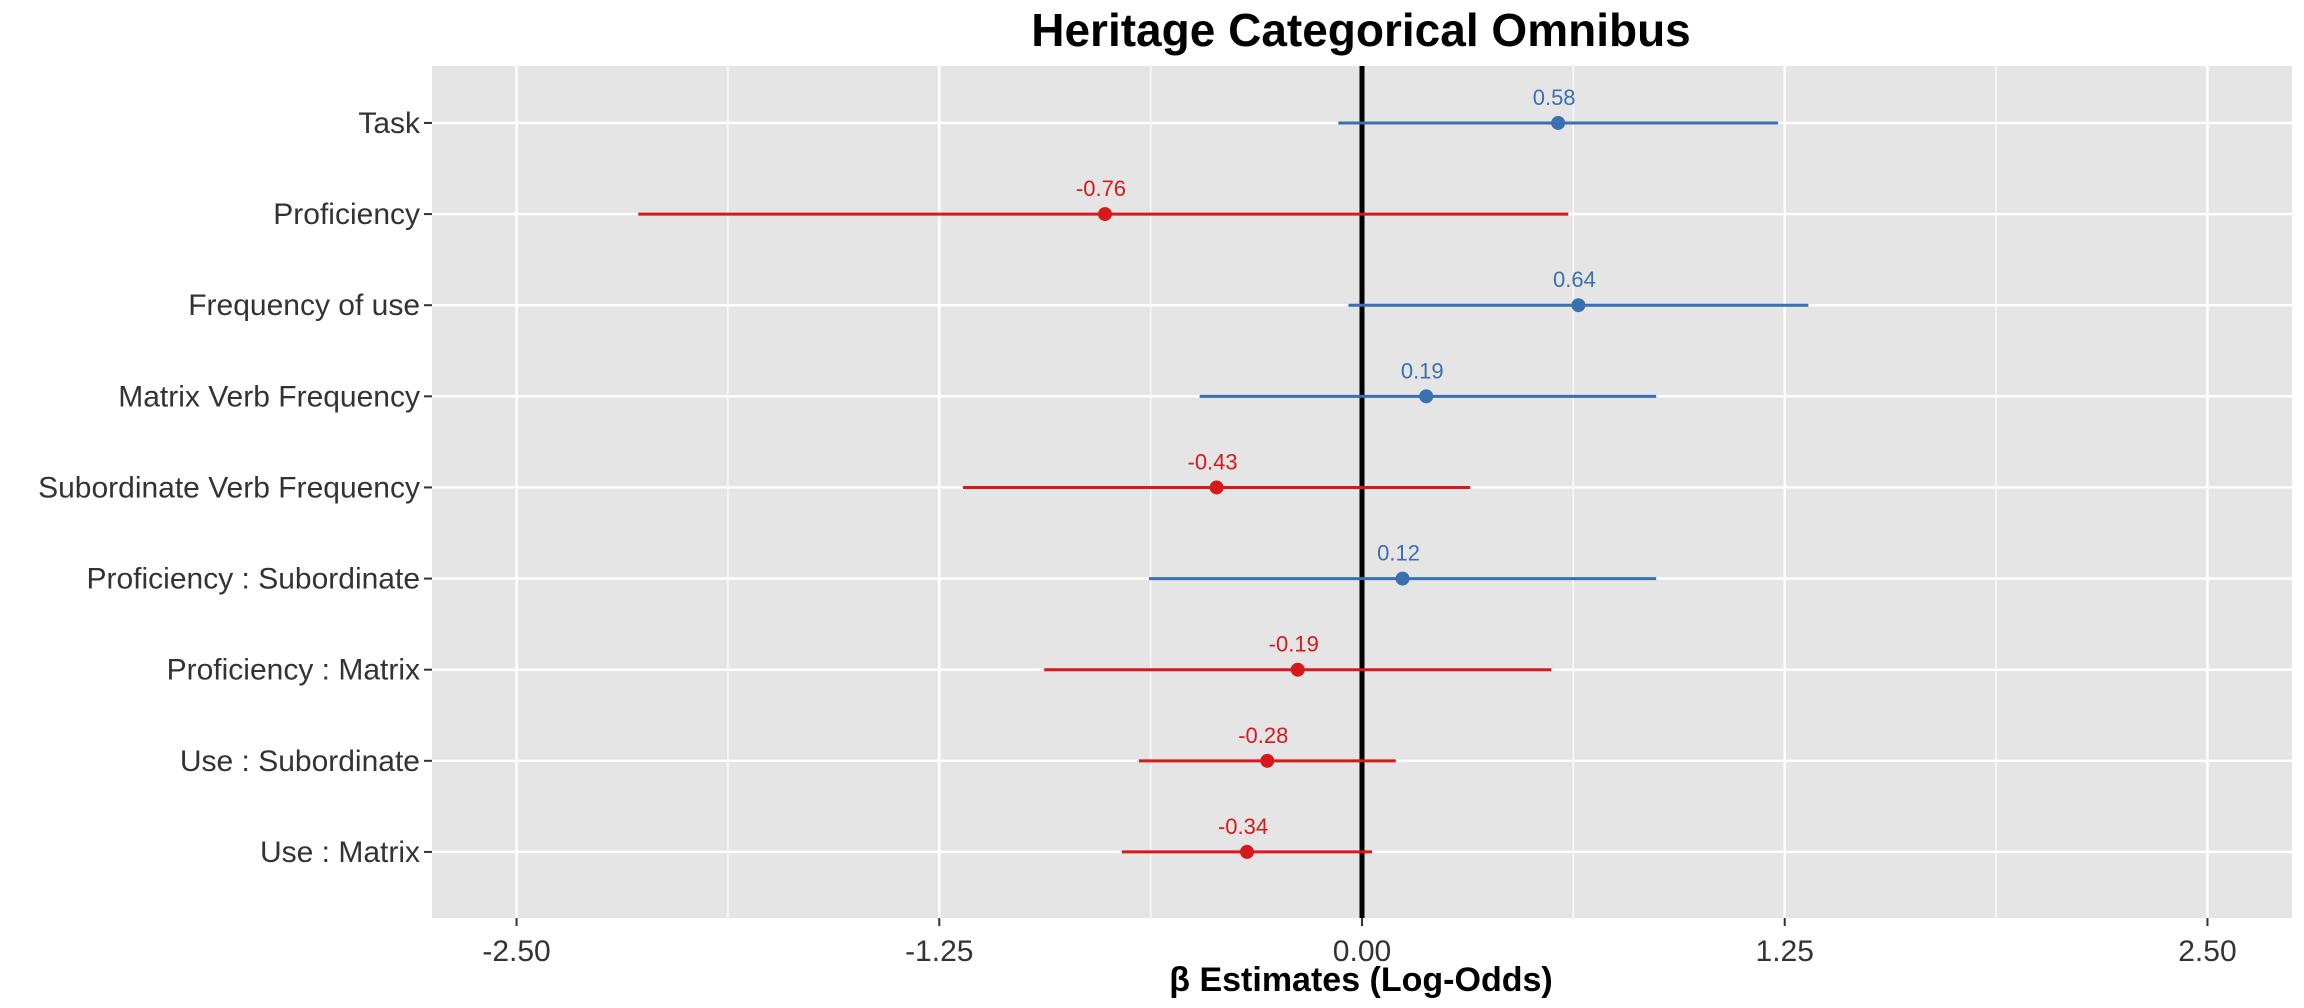 The width and height of the screenshot is (2304, 1008). What do you see at coordinates (1263, 735) in the screenshot?
I see `value-label: -0.28` at bounding box center [1263, 735].